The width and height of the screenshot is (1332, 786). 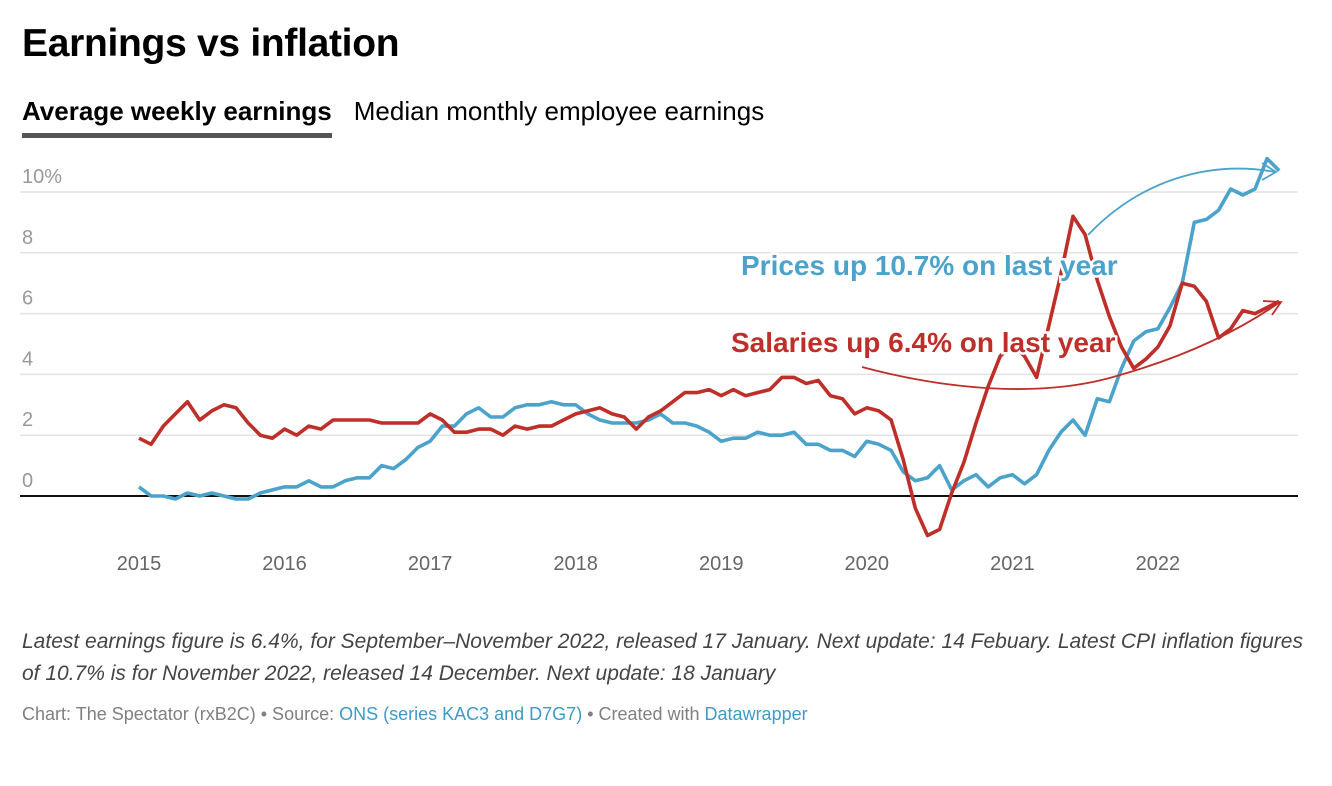 What do you see at coordinates (643, 714) in the screenshot?
I see `credit-sep: • Created with` at bounding box center [643, 714].